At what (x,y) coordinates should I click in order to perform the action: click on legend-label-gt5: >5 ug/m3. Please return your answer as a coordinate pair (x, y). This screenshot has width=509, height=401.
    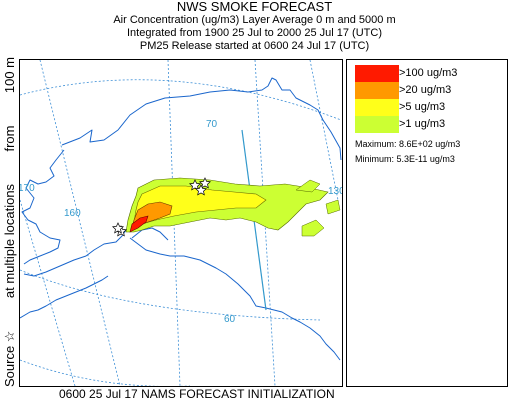
    Looking at the image, I should click on (422, 107).